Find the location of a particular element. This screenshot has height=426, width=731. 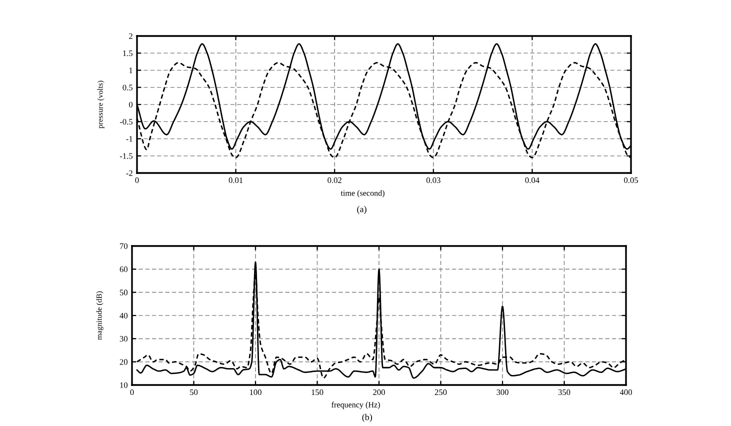

x-axis-title: frequency (Hz) is located at coordinates (356, 406).